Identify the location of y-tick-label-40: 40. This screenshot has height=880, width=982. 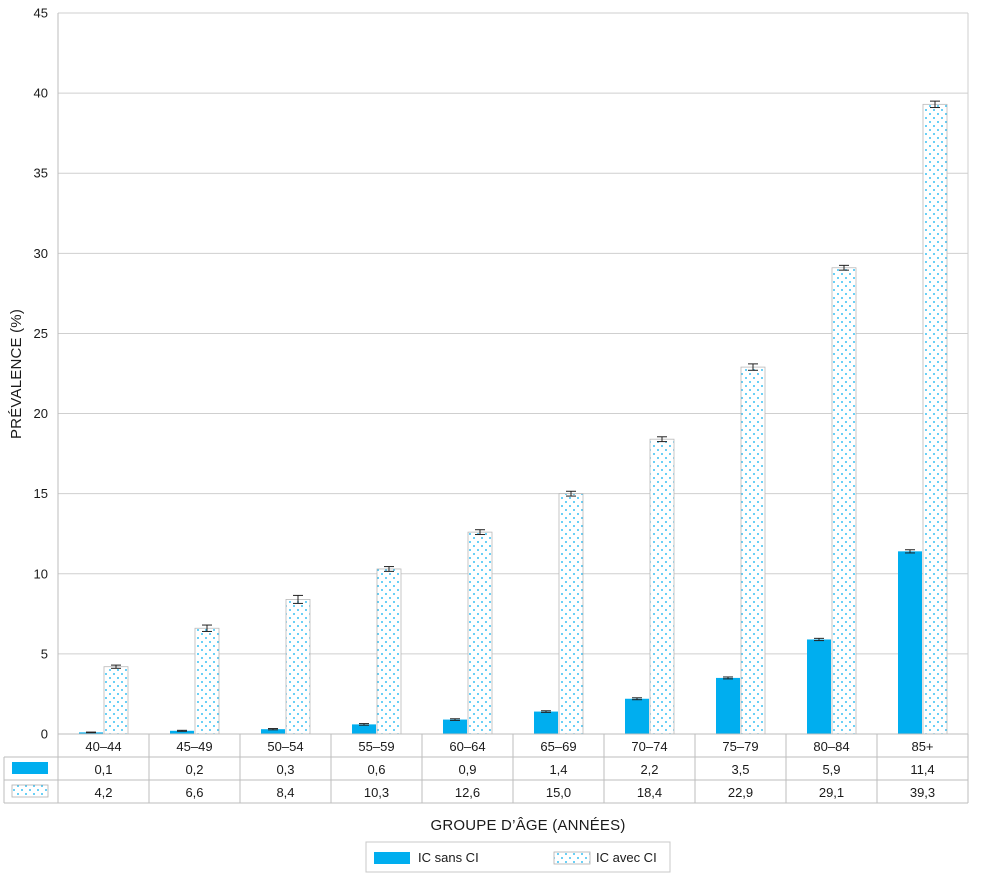
(41, 93).